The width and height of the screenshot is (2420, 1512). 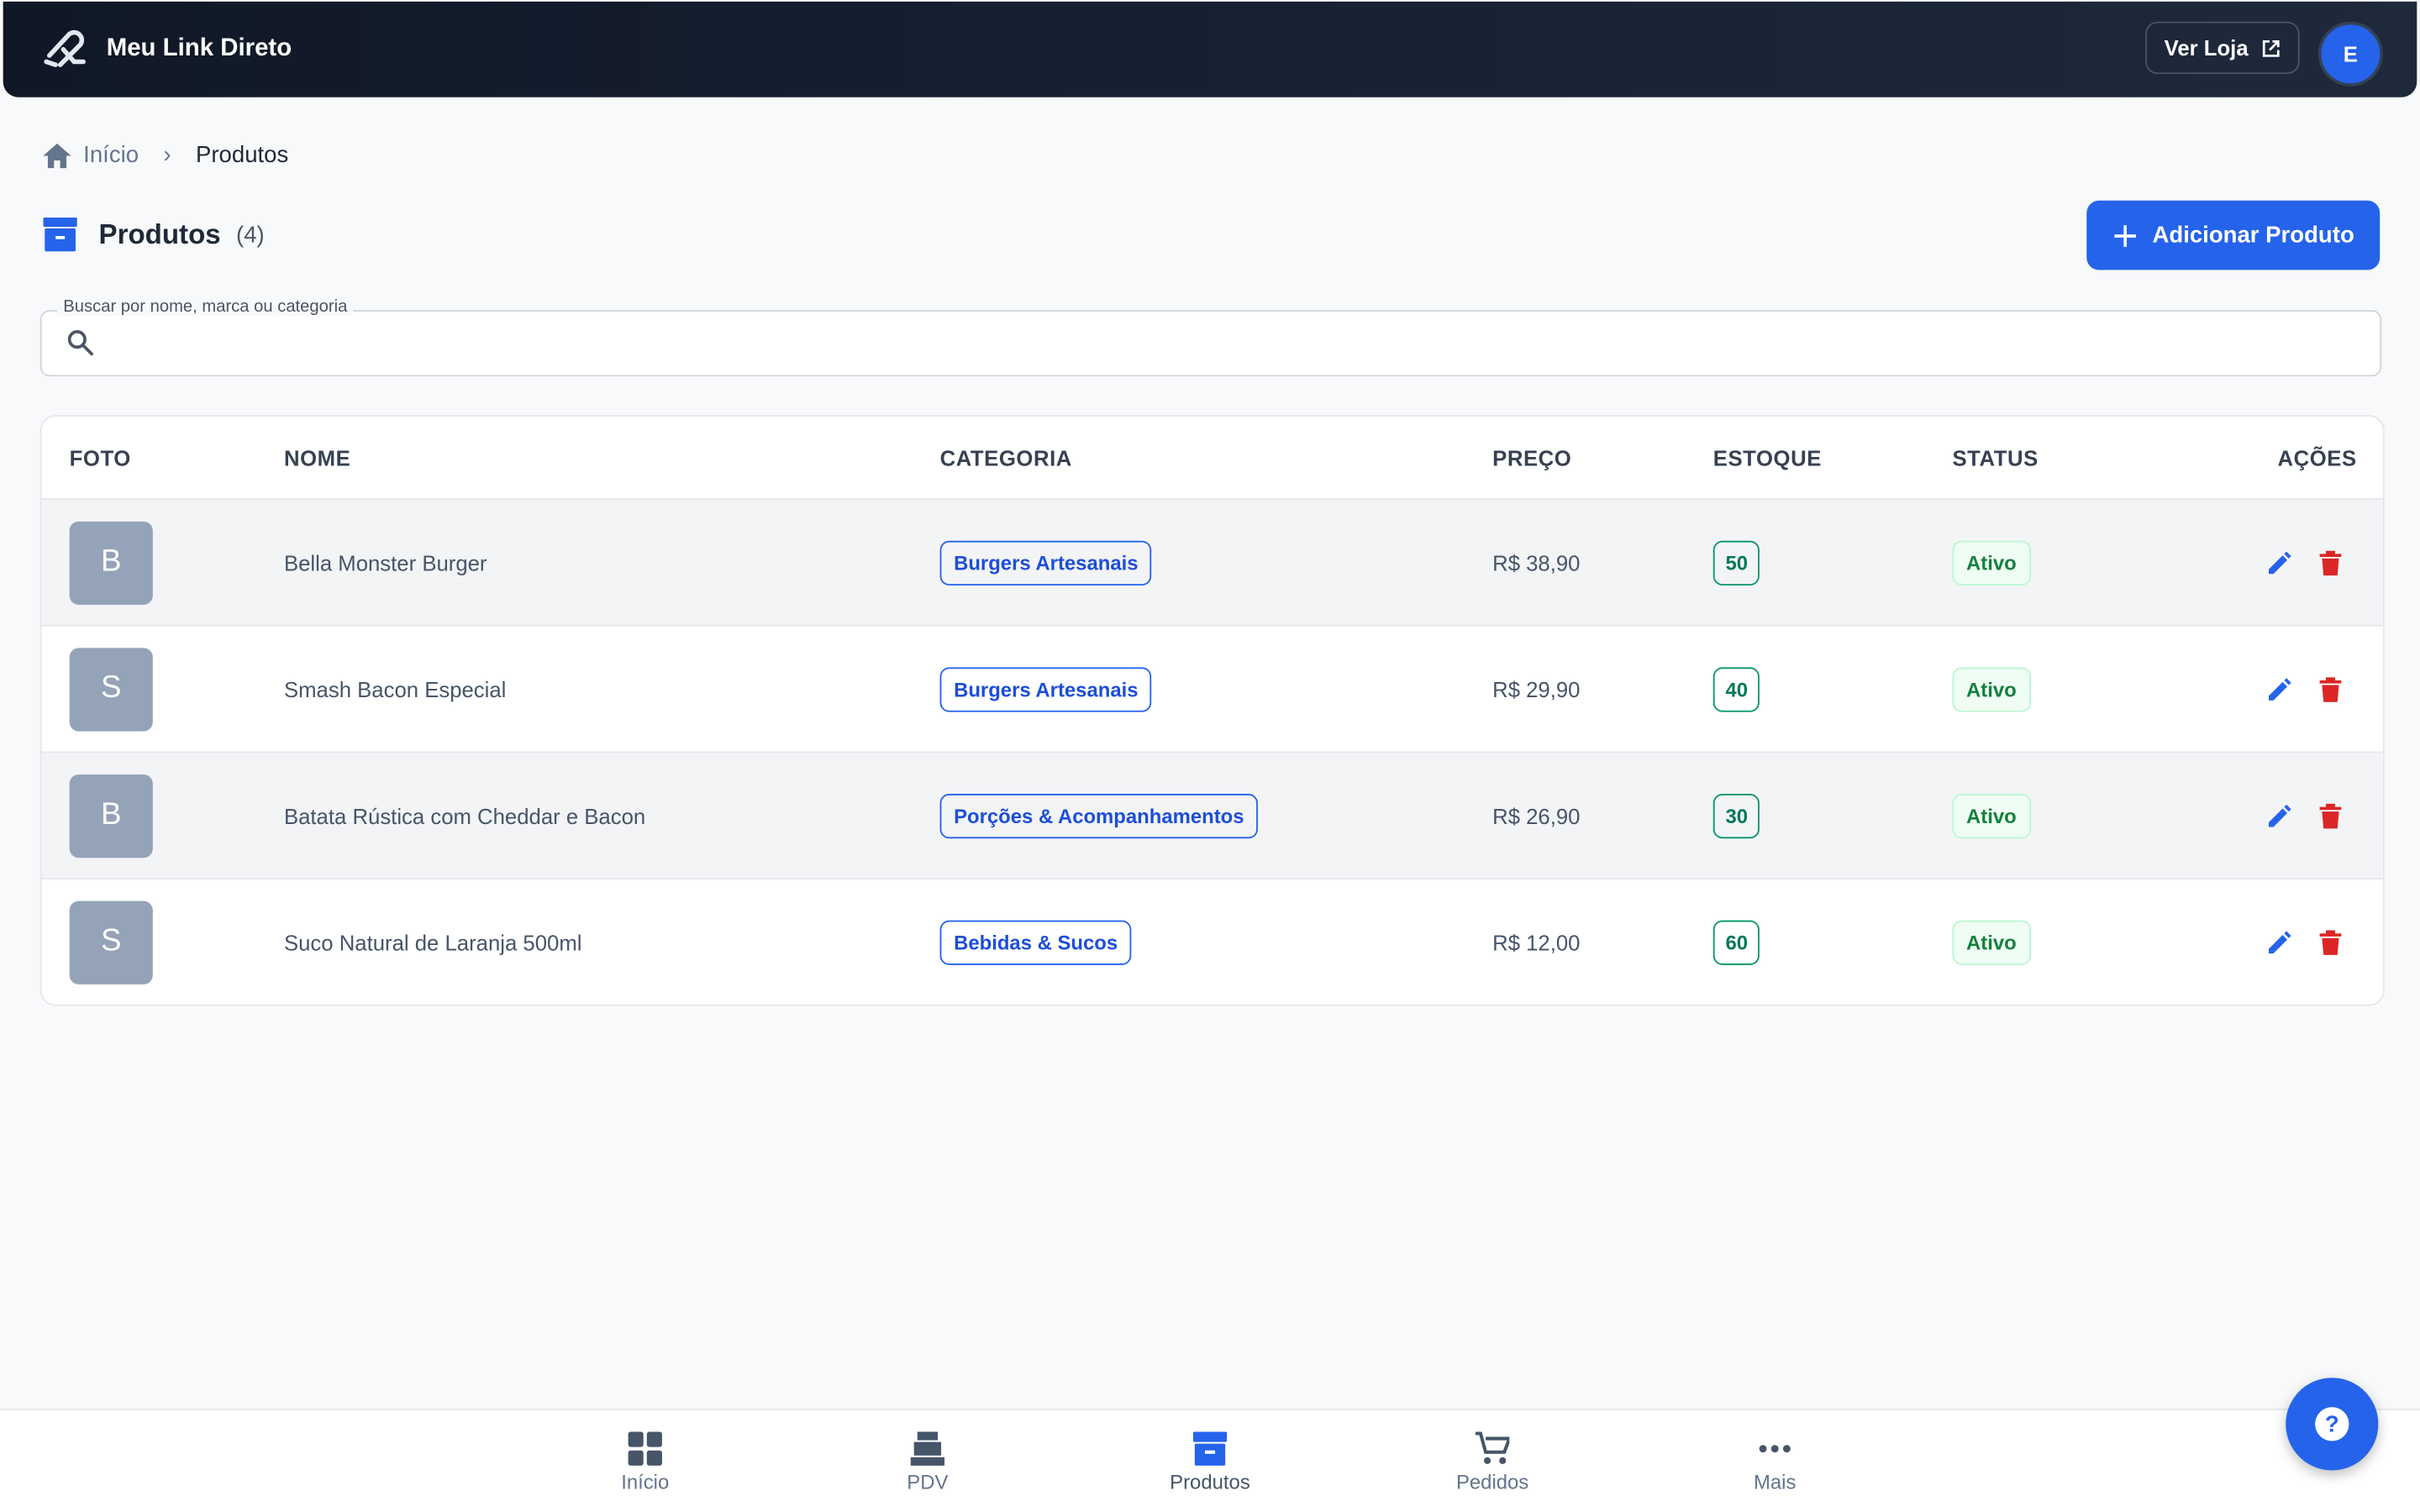 I want to click on category-chip: Porções & Acompanhamentos, so click(x=1099, y=815).